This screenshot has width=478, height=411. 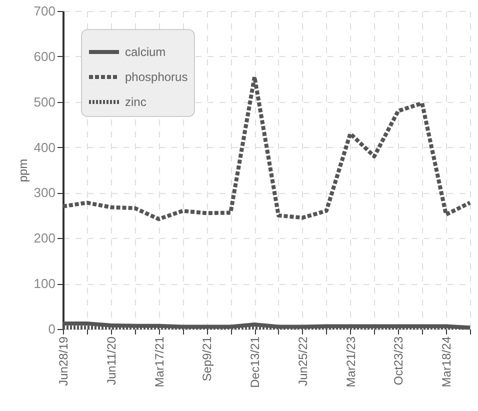 I want to click on legend-label: zinc, so click(x=135, y=102).